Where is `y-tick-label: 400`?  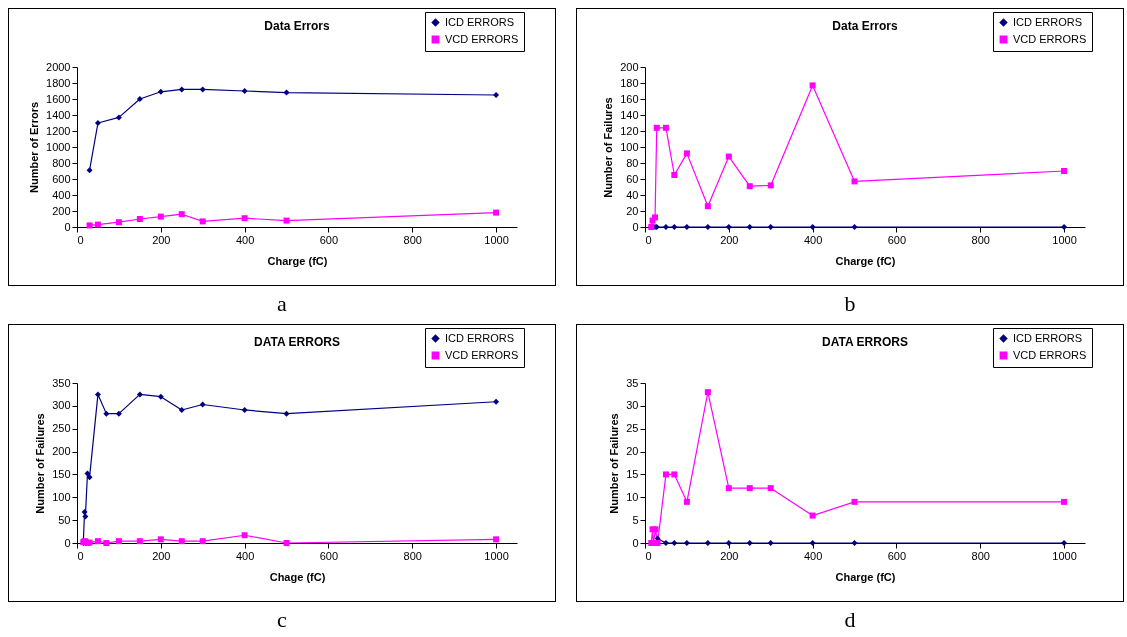
y-tick-label: 400 is located at coordinates (61, 194).